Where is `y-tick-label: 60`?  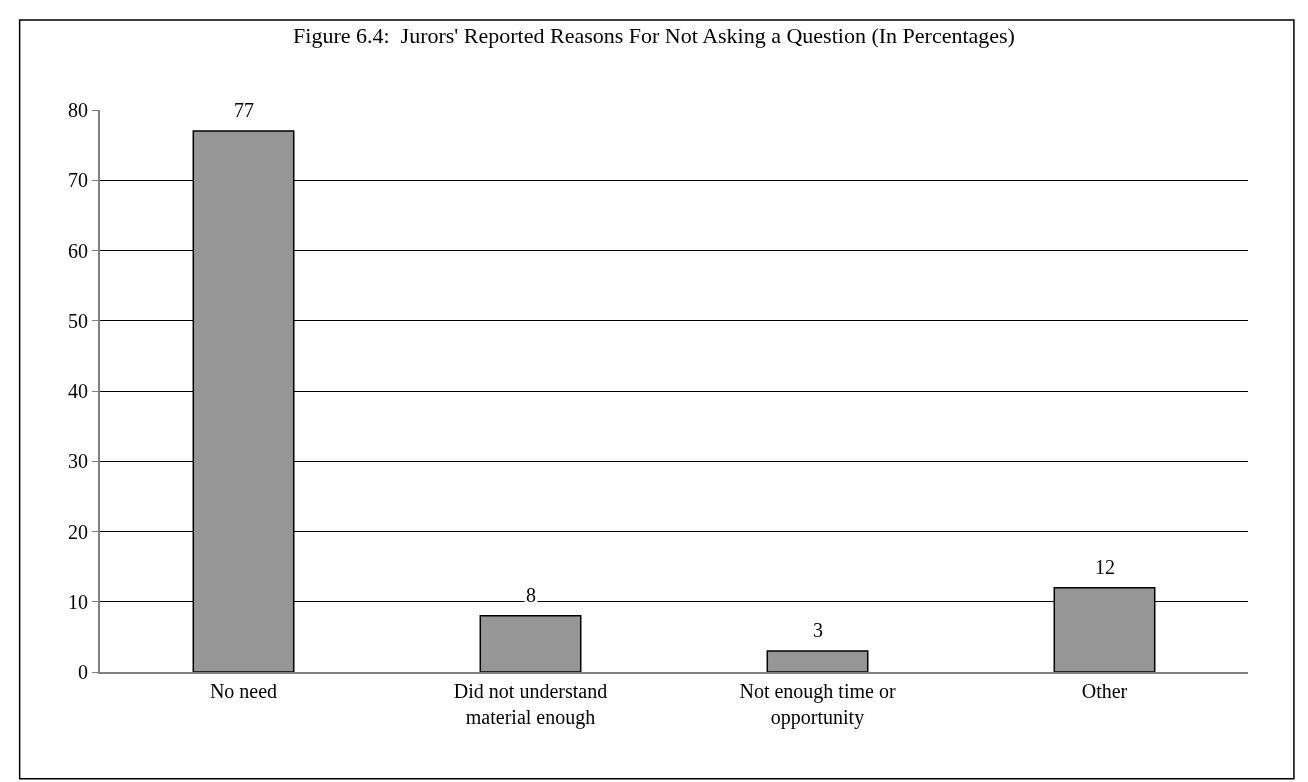 y-tick-label: 60 is located at coordinates (78, 250).